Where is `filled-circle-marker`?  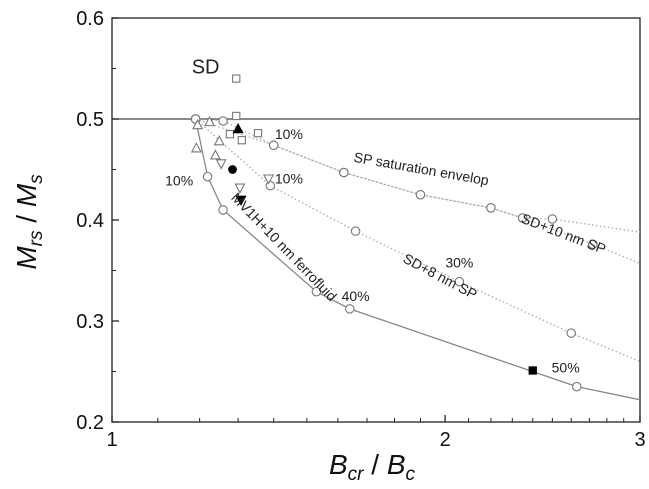 filled-circle-marker is located at coordinates (232, 169).